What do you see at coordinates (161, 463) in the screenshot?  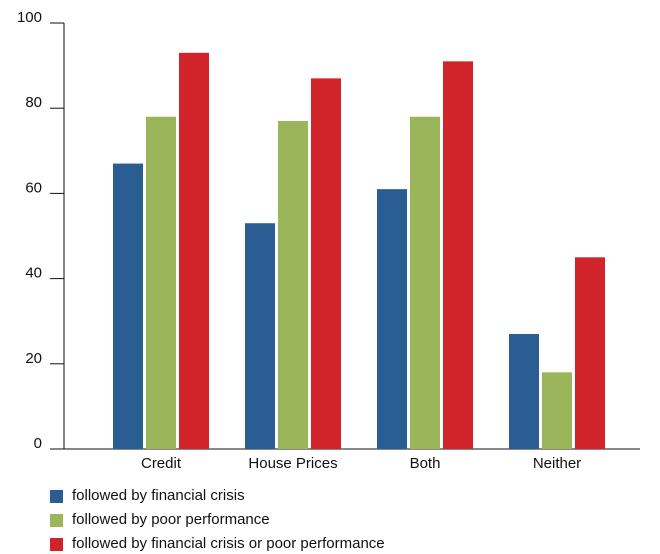 I see `x-tick-label: Credit` at bounding box center [161, 463].